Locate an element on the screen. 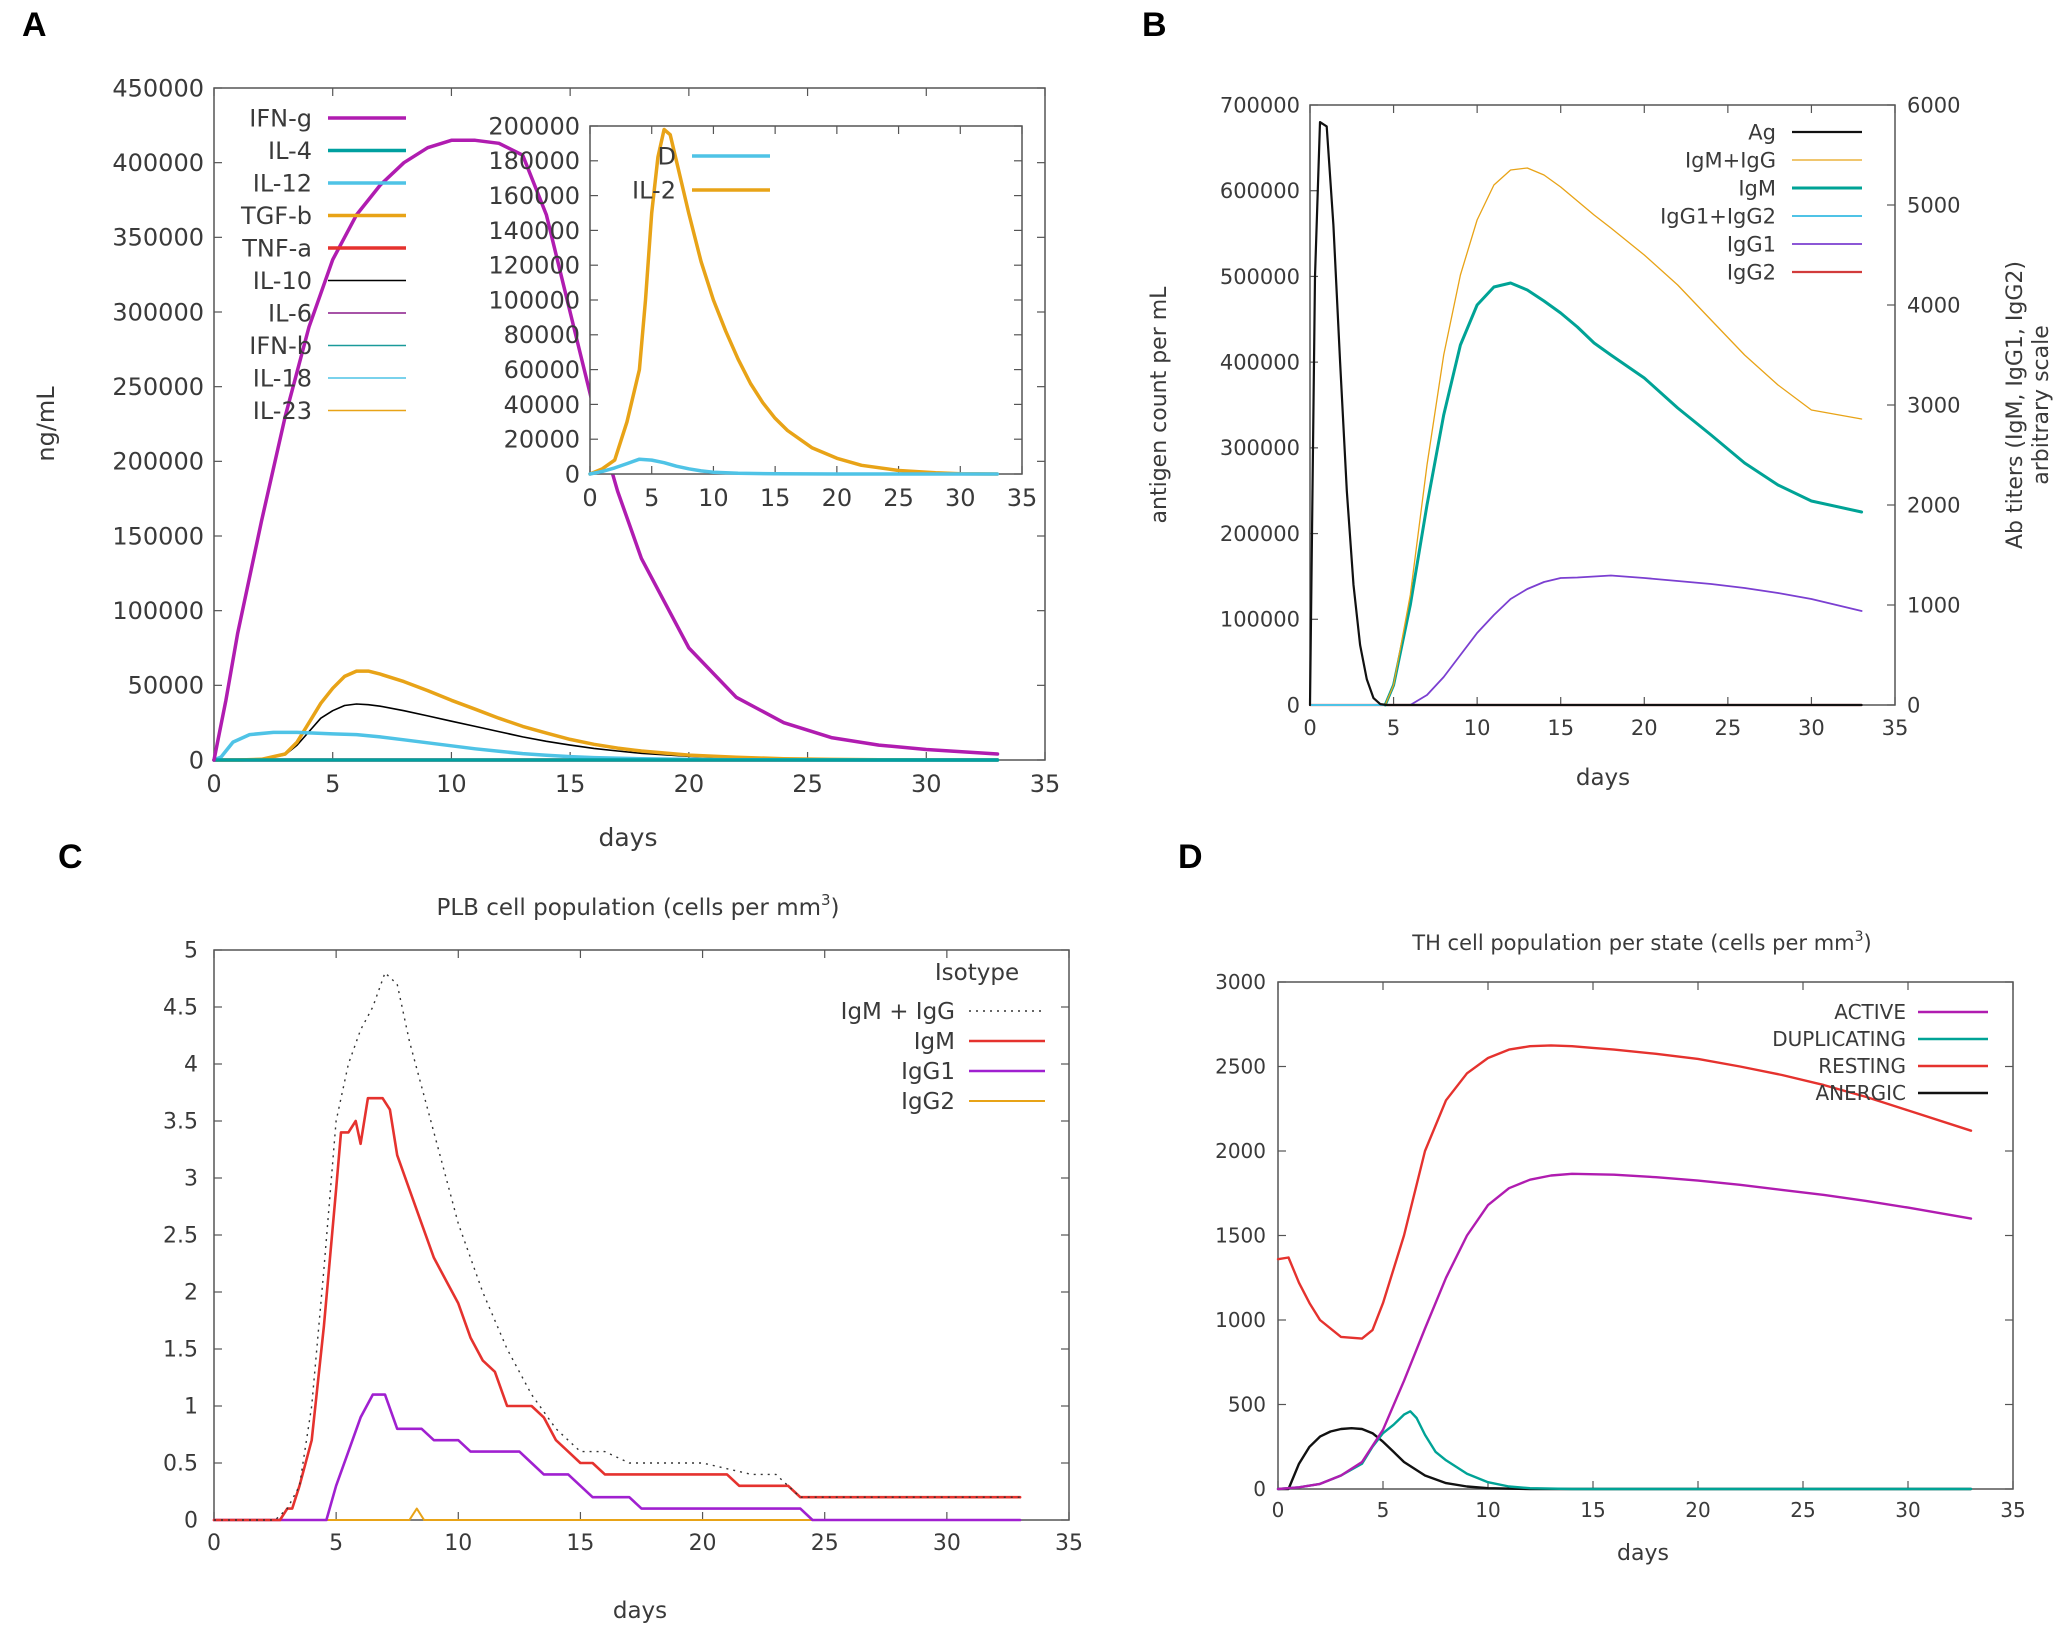 The image size is (2070, 1631). y-tick-label: 200000 is located at coordinates (534, 126).